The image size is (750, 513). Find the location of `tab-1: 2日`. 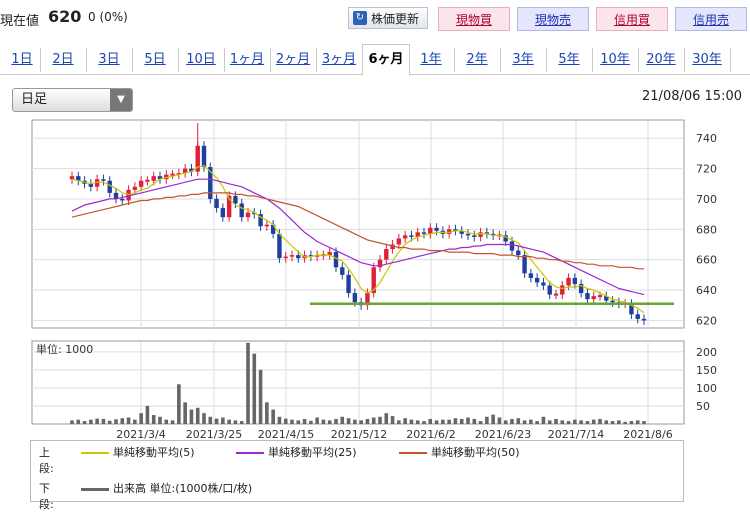

tab-1: 2日 is located at coordinates (63, 60).